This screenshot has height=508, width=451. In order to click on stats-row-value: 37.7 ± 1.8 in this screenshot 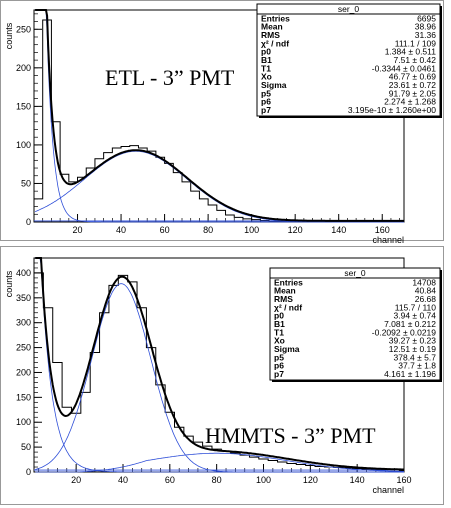, I will do `click(417, 366)`.